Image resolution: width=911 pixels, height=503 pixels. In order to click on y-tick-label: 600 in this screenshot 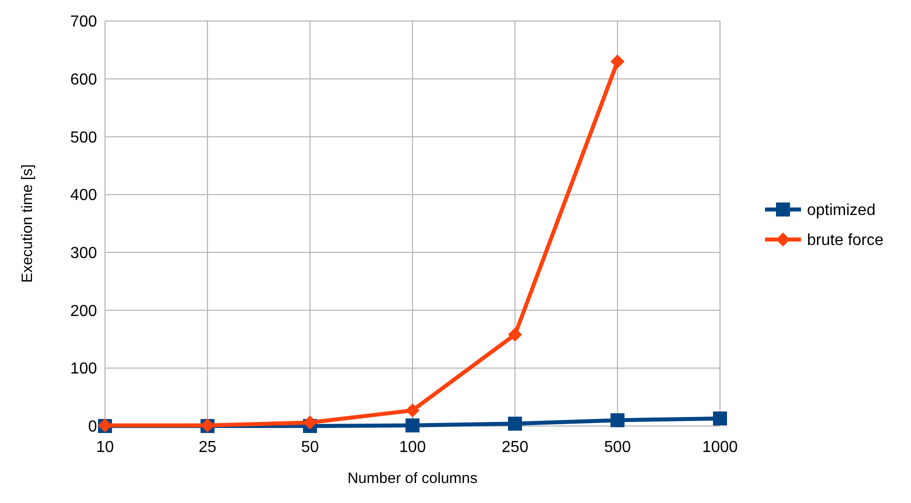, I will do `click(84, 79)`.